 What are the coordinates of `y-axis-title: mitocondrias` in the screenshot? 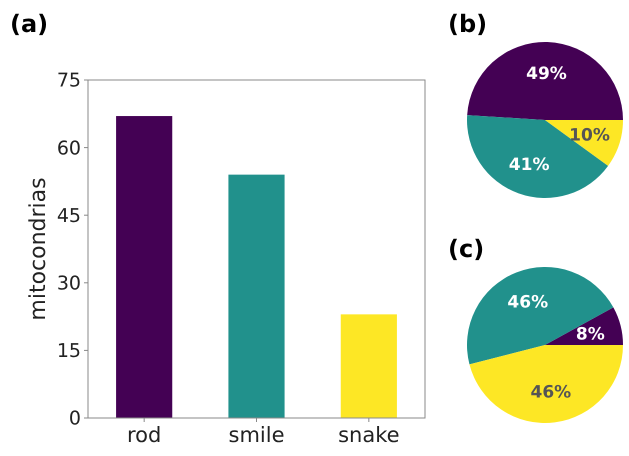 It's located at (38, 249).